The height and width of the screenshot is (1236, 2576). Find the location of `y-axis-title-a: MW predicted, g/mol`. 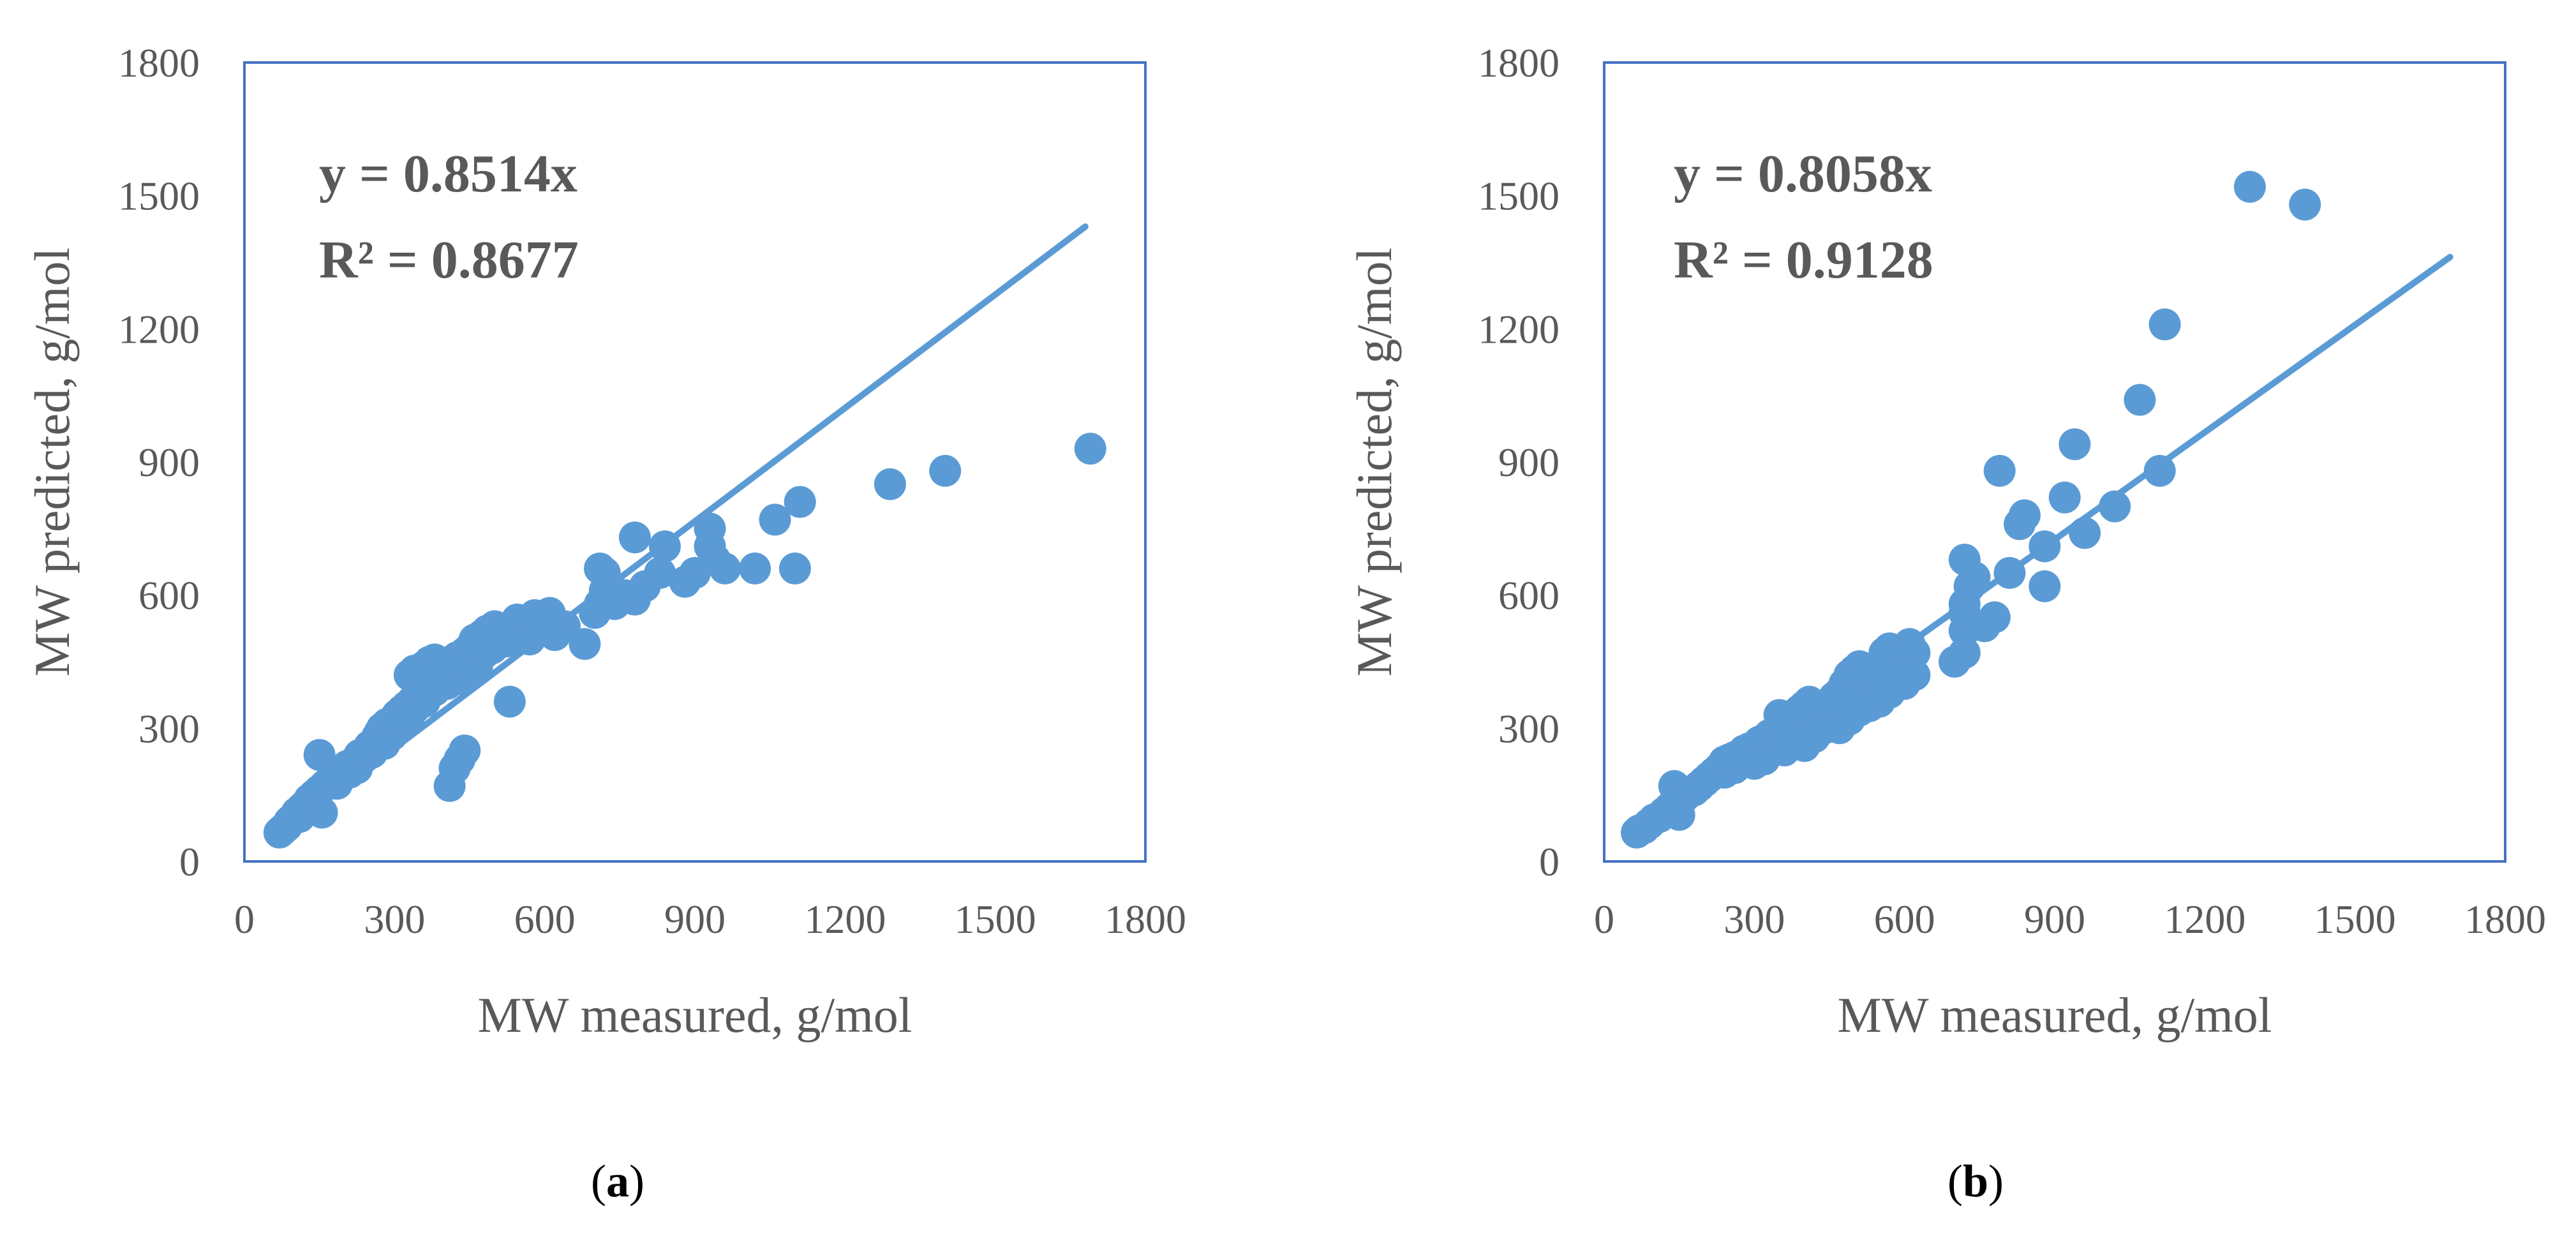

y-axis-title-a: MW predicted, g/mol is located at coordinates (52, 462).